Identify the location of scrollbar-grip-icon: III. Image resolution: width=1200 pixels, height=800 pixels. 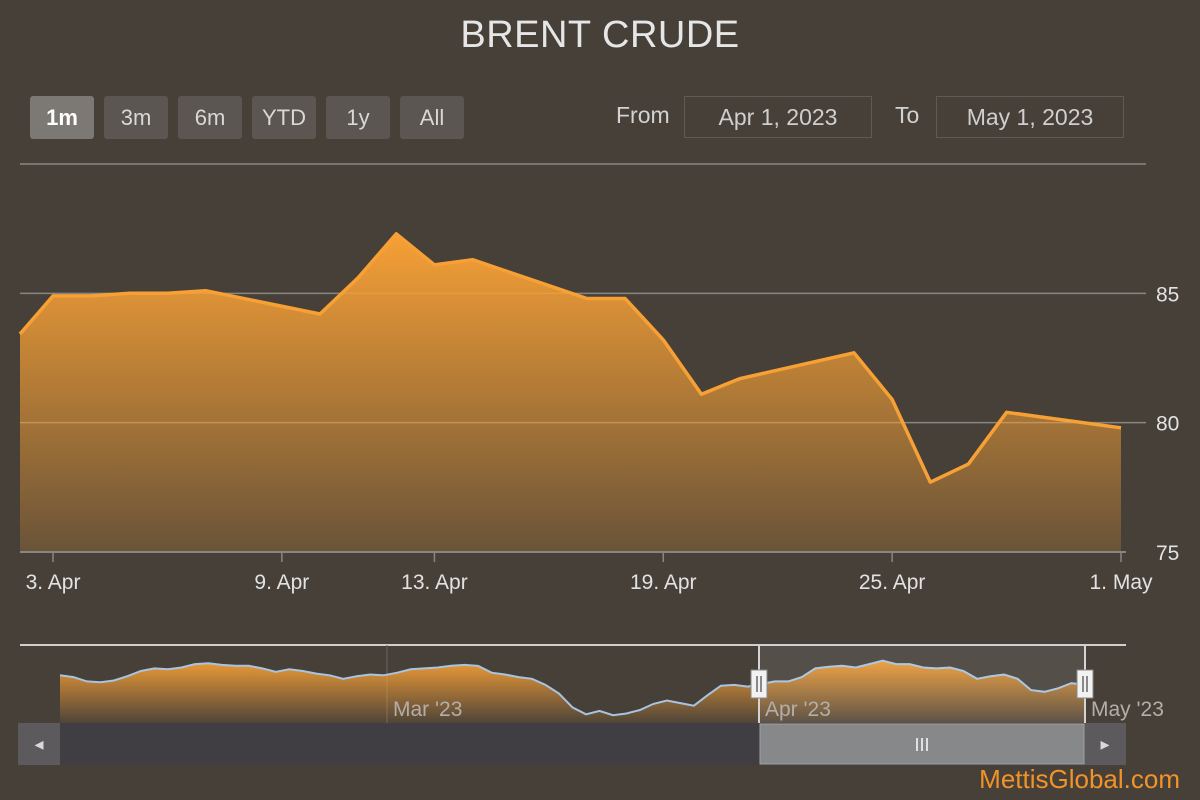
(921, 745).